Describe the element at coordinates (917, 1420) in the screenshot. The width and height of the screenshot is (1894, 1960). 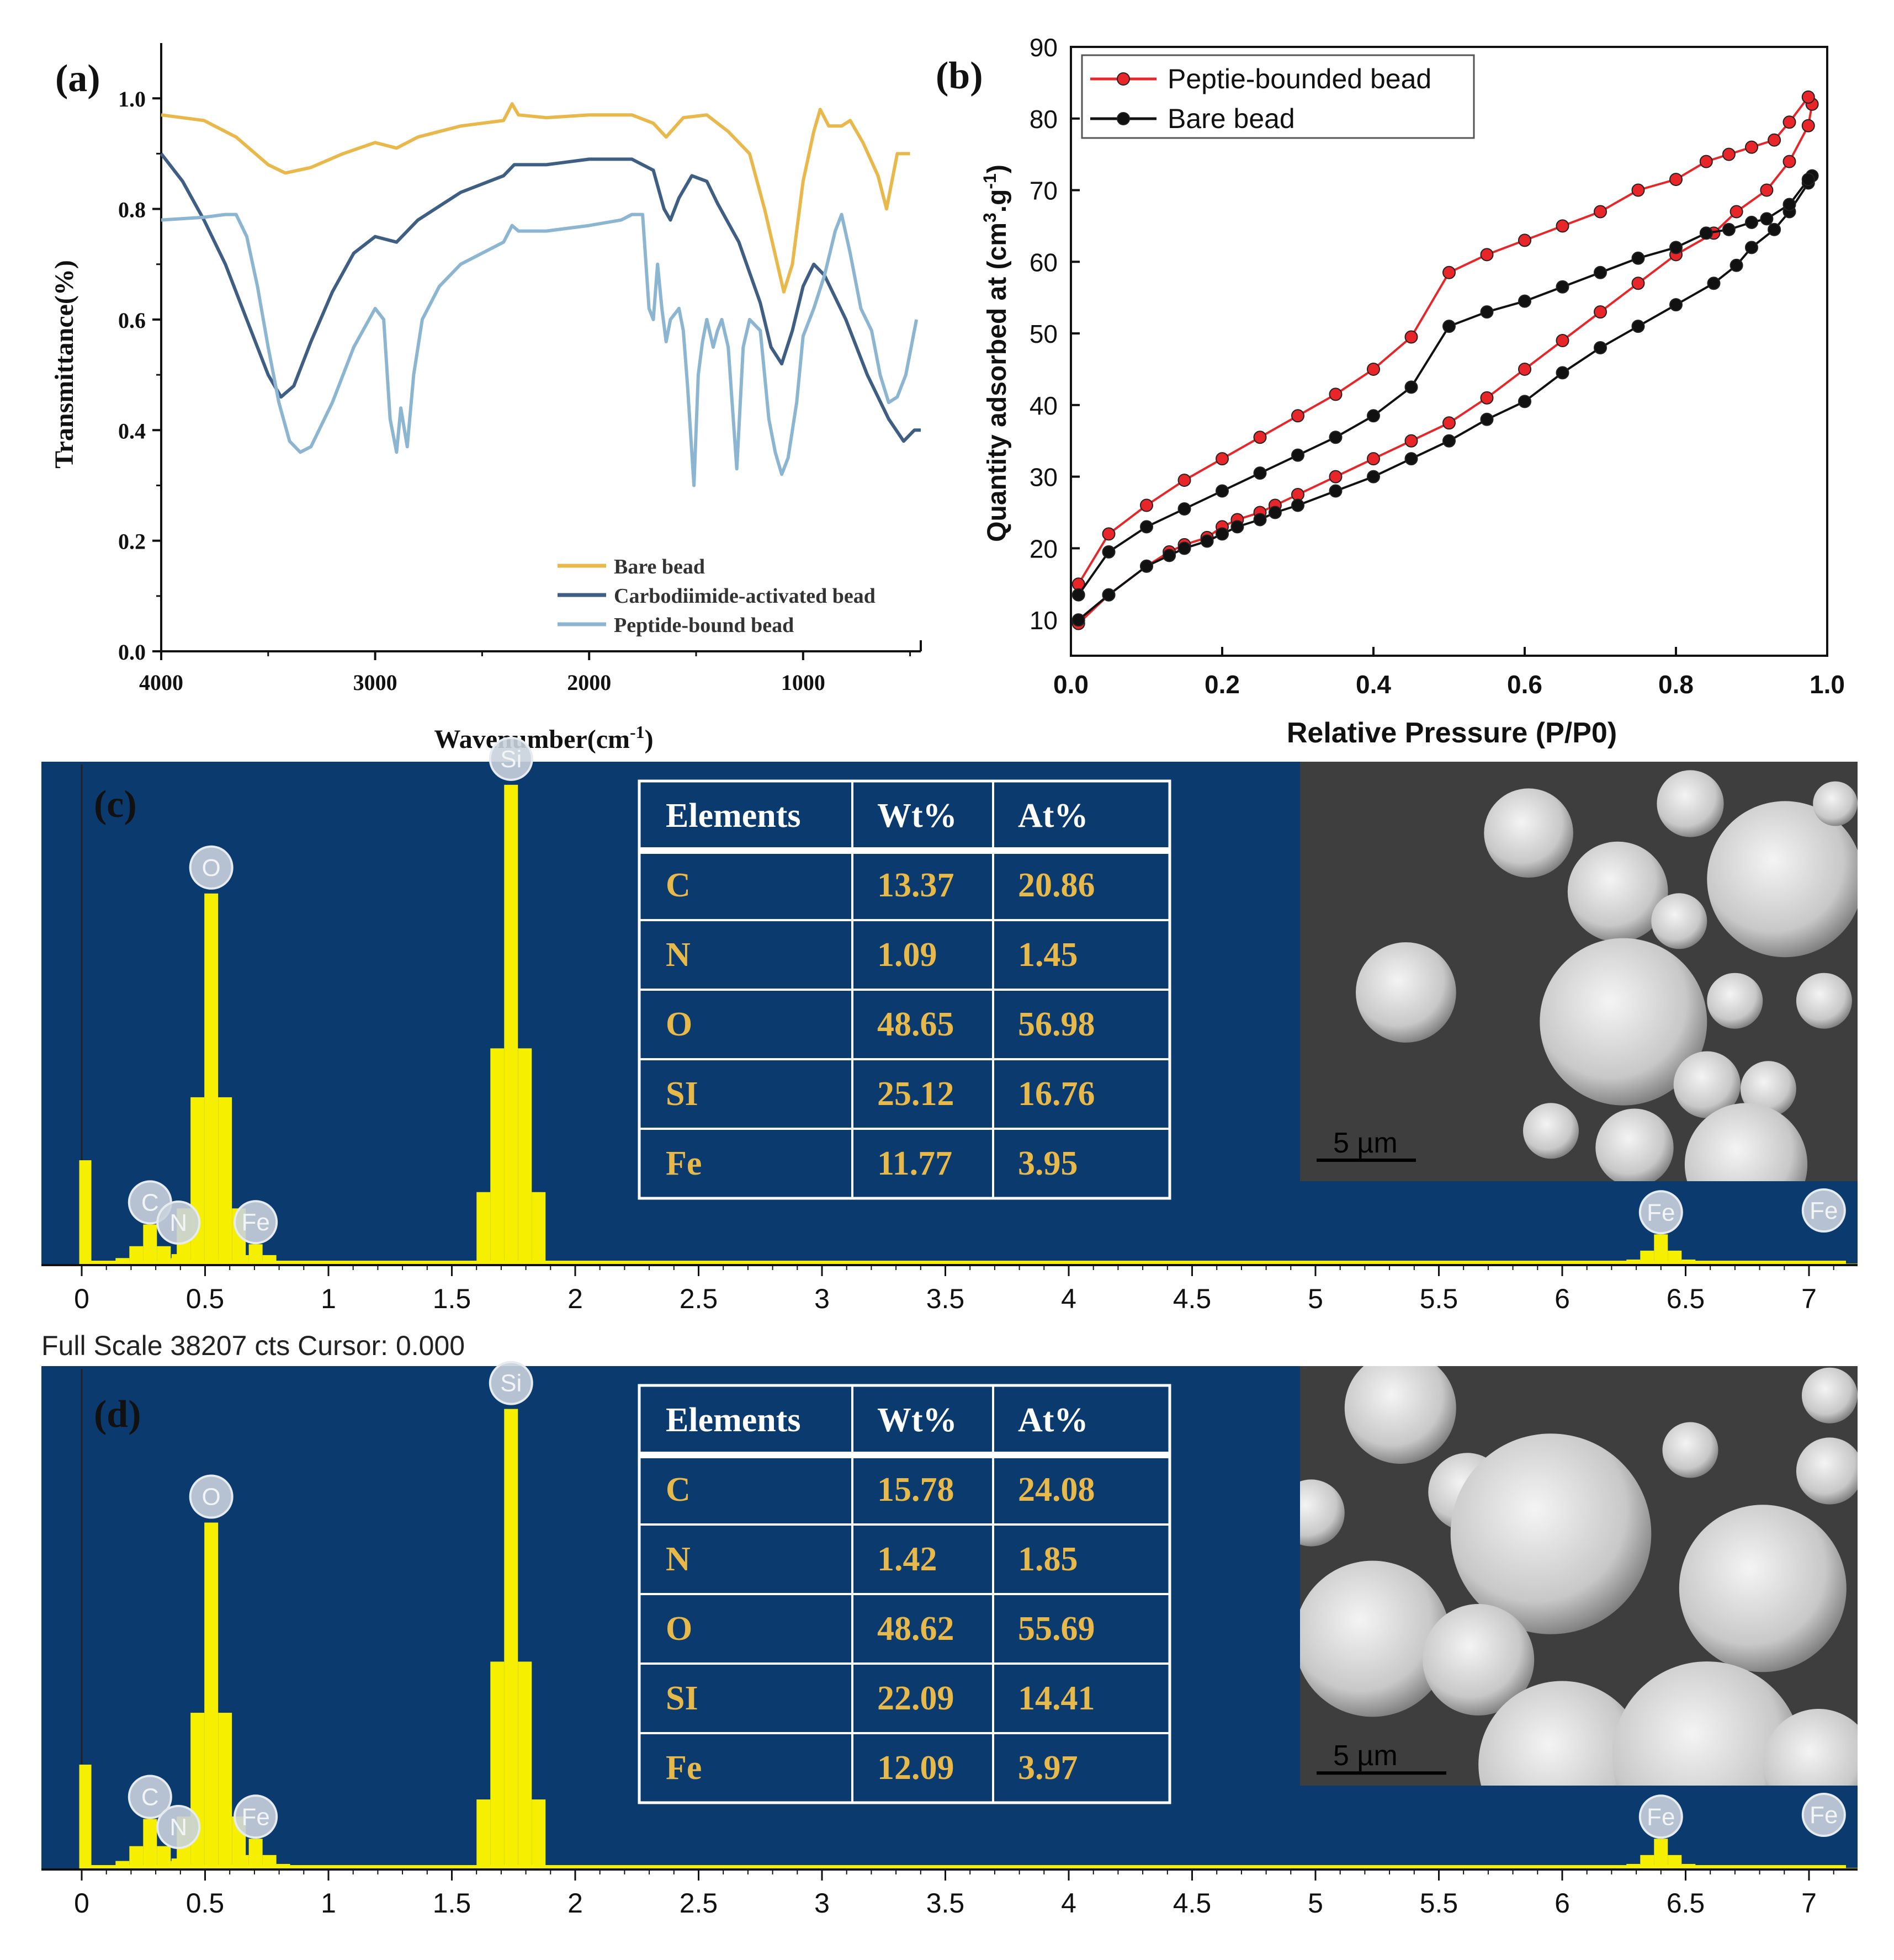
I see `d-table-header: Wt%` at that location.